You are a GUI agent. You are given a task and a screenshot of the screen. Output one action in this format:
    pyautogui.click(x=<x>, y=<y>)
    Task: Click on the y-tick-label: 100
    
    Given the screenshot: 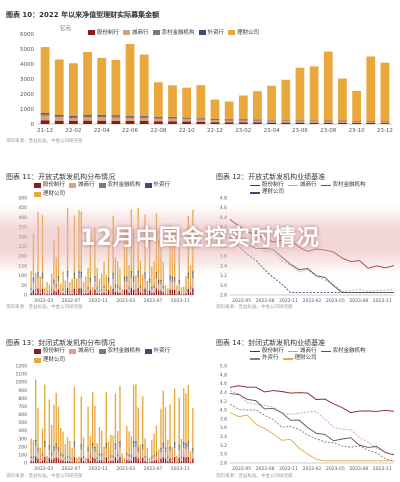 What is the action you would take?
    pyautogui.click(x=22, y=276)
    